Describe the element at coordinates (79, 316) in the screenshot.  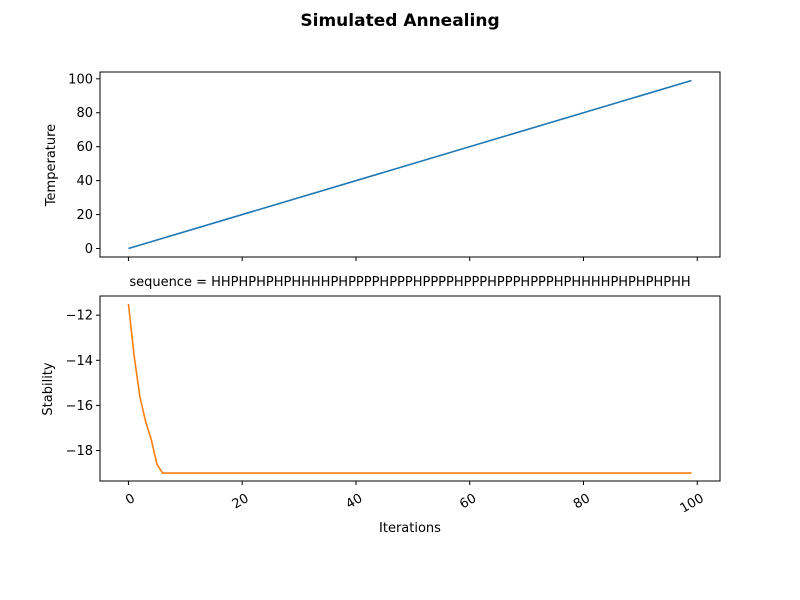
I see `stability-y-tick-label: −12` at that location.